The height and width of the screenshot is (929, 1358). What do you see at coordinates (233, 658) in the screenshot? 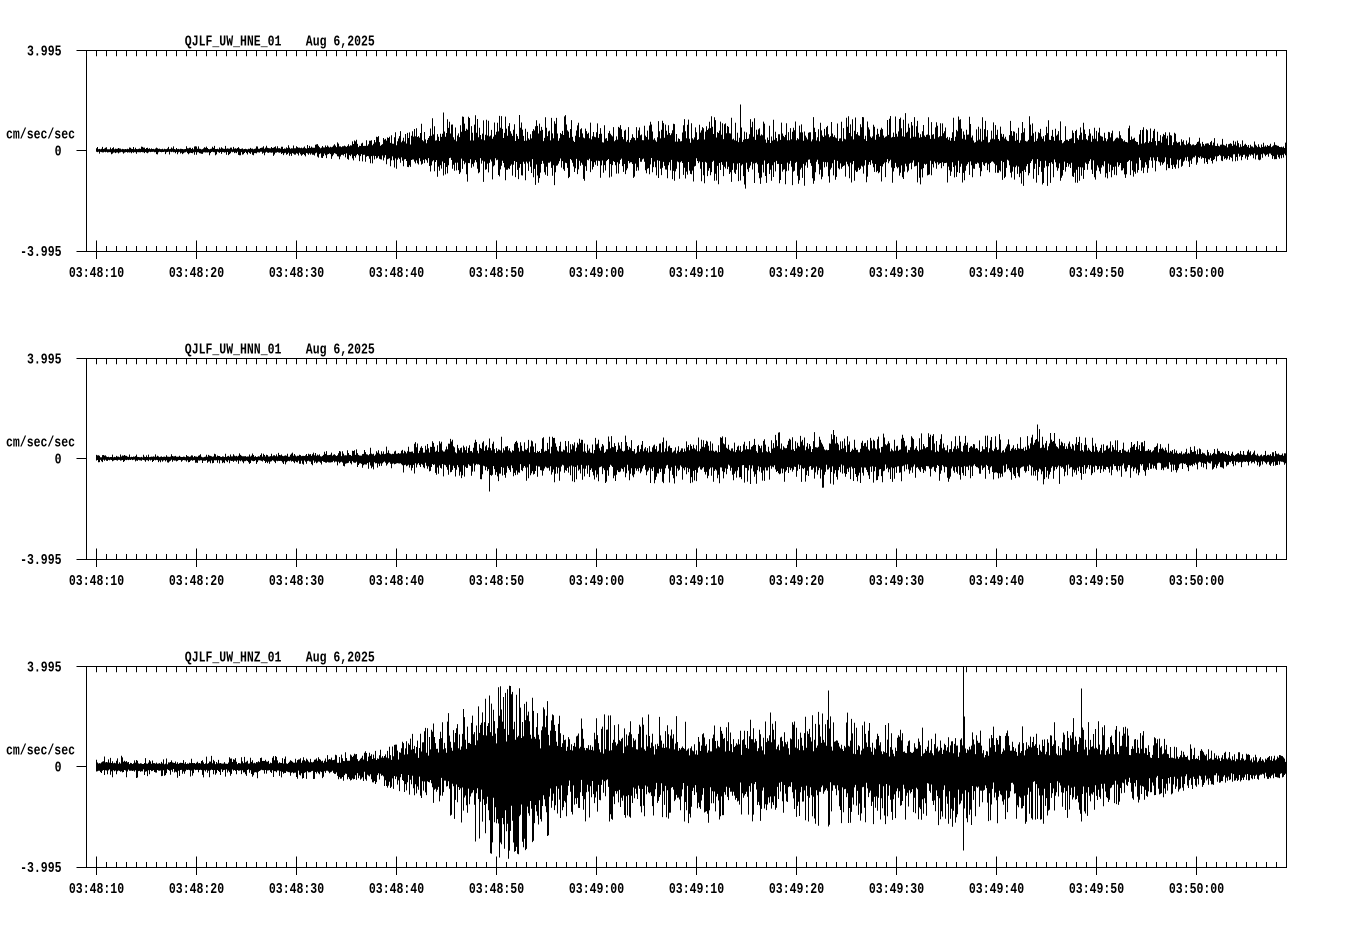
I see `svg-text: QJLF_UW_HNZ_01` at bounding box center [233, 658].